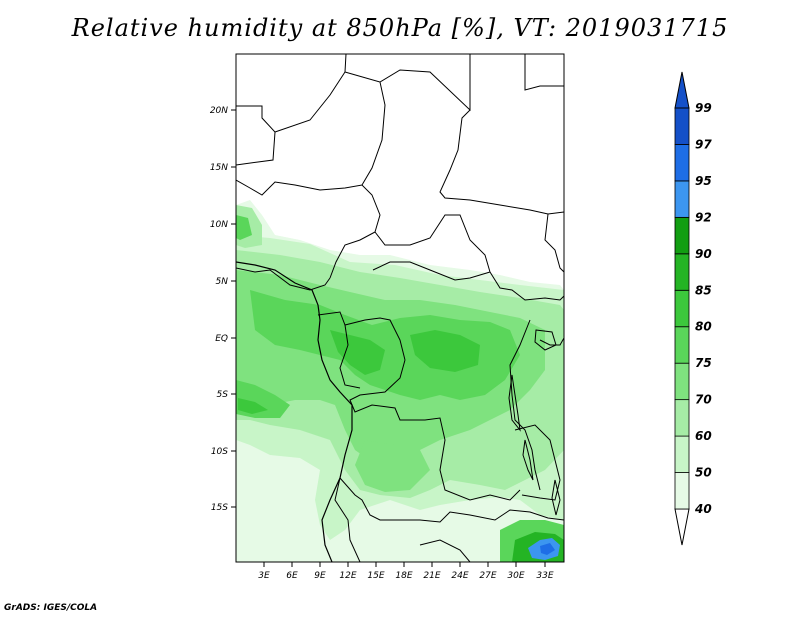 This screenshot has width=800, height=618. What do you see at coordinates (703, 436) in the screenshot?
I see `colorbar-label: 60` at bounding box center [703, 436].